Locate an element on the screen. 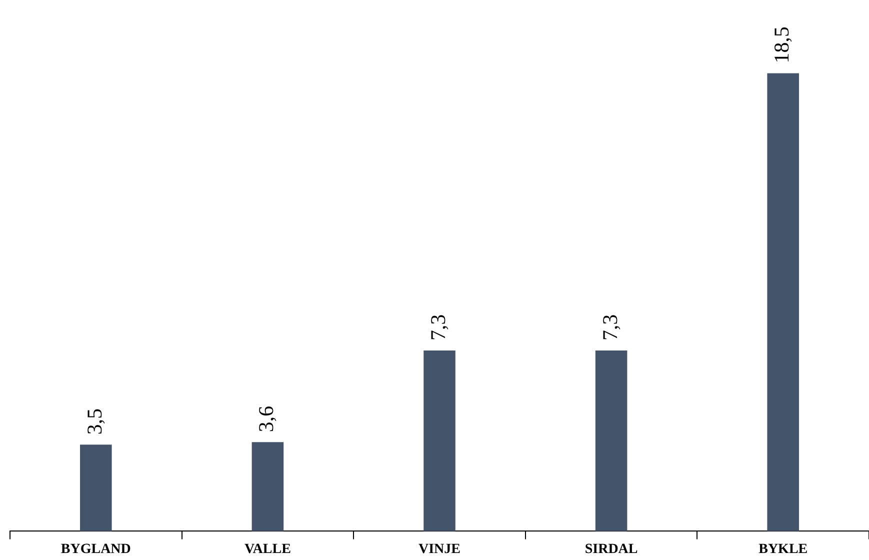  x-tick-label: BYGLAND is located at coordinates (95, 550).